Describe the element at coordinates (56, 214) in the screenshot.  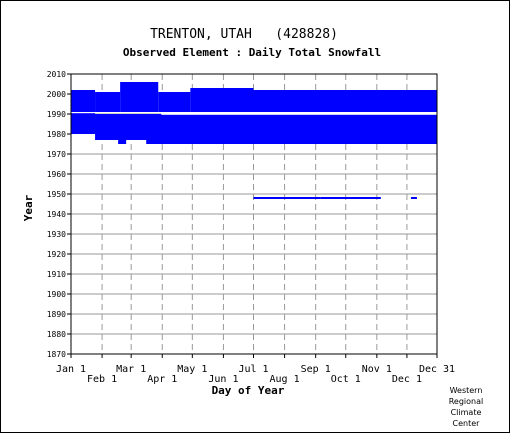
I see `y-tick-label: 1940` at that location.